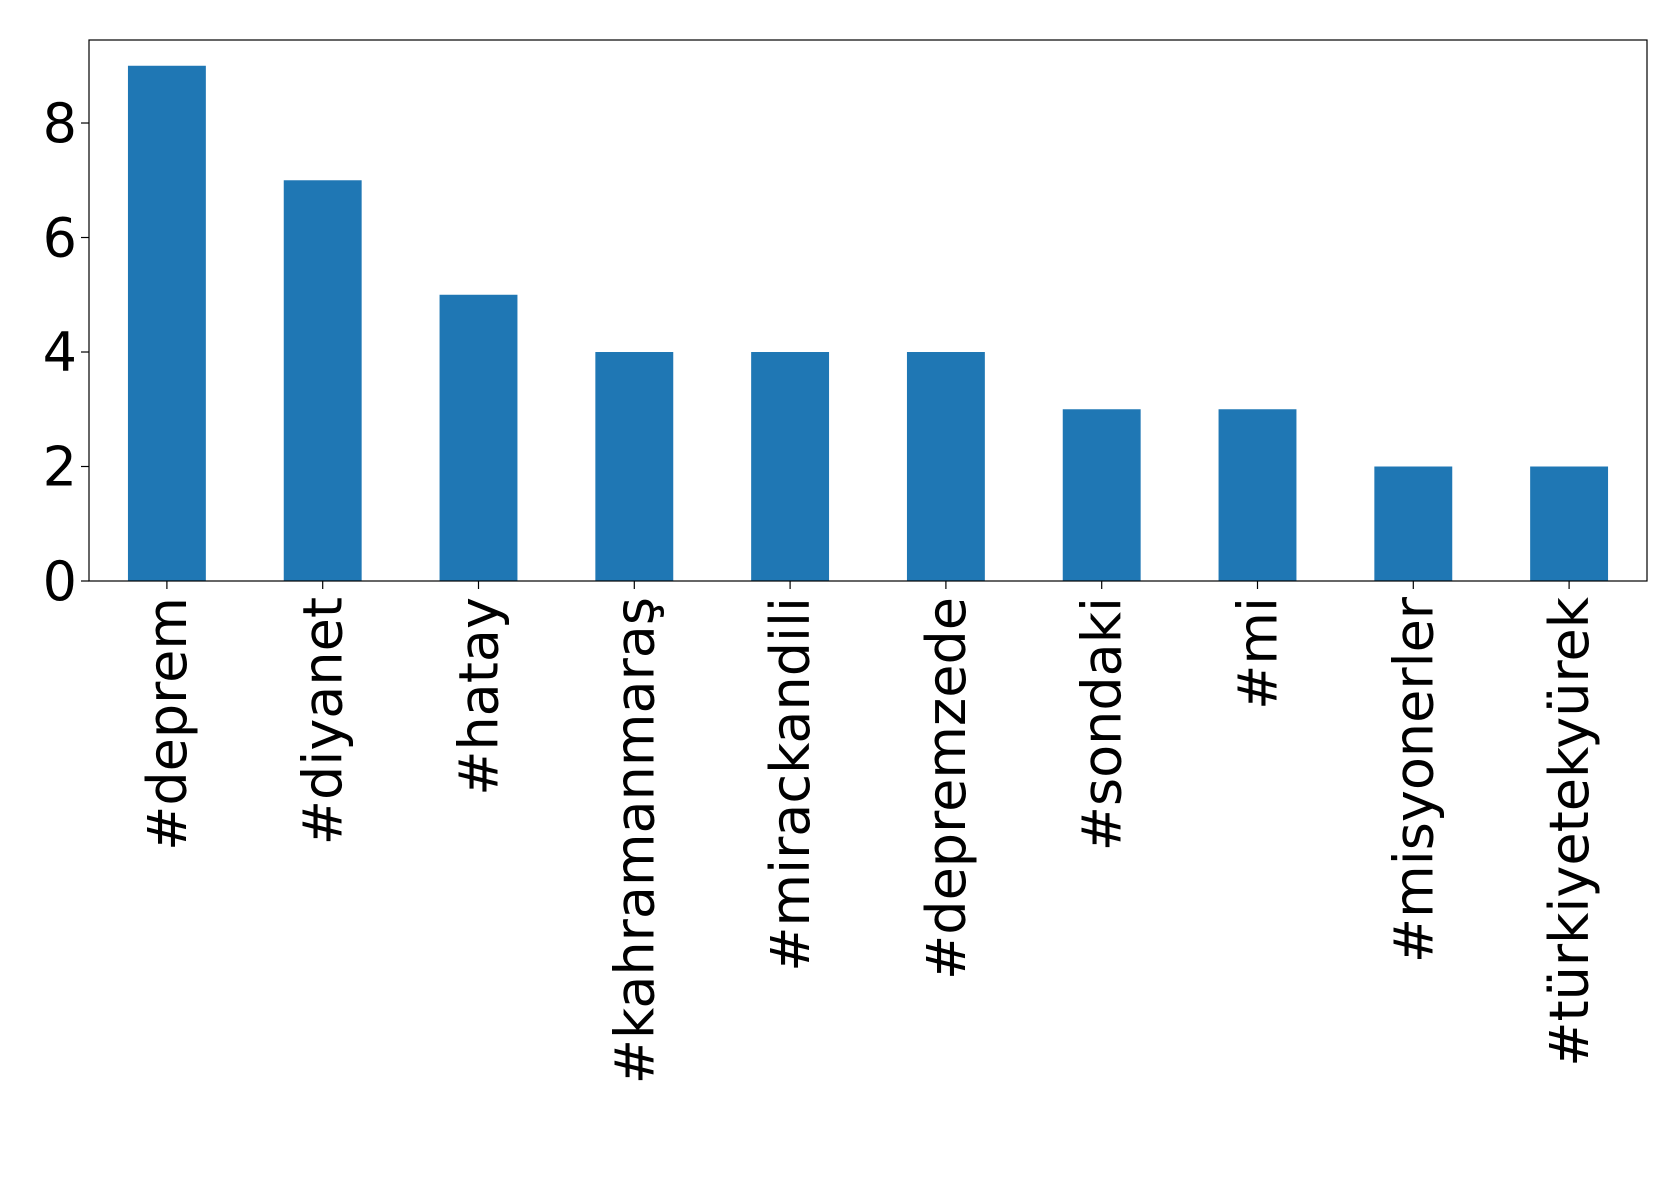  What do you see at coordinates (634, 840) in the screenshot?
I see `x-tick-label: #kahramanmaraş` at bounding box center [634, 840].